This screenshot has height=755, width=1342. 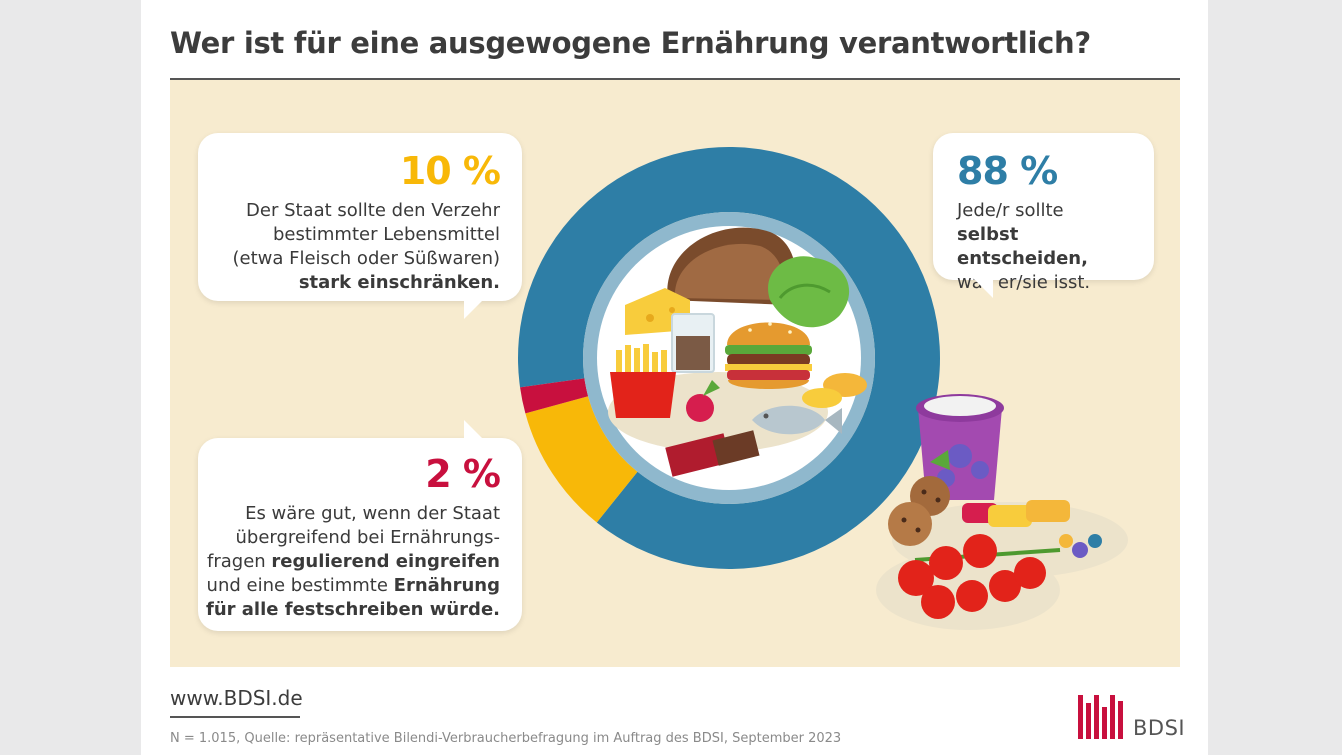 I want to click on callout-10-line1: Der Staat sollte den Verzehr, so click(x=373, y=210).